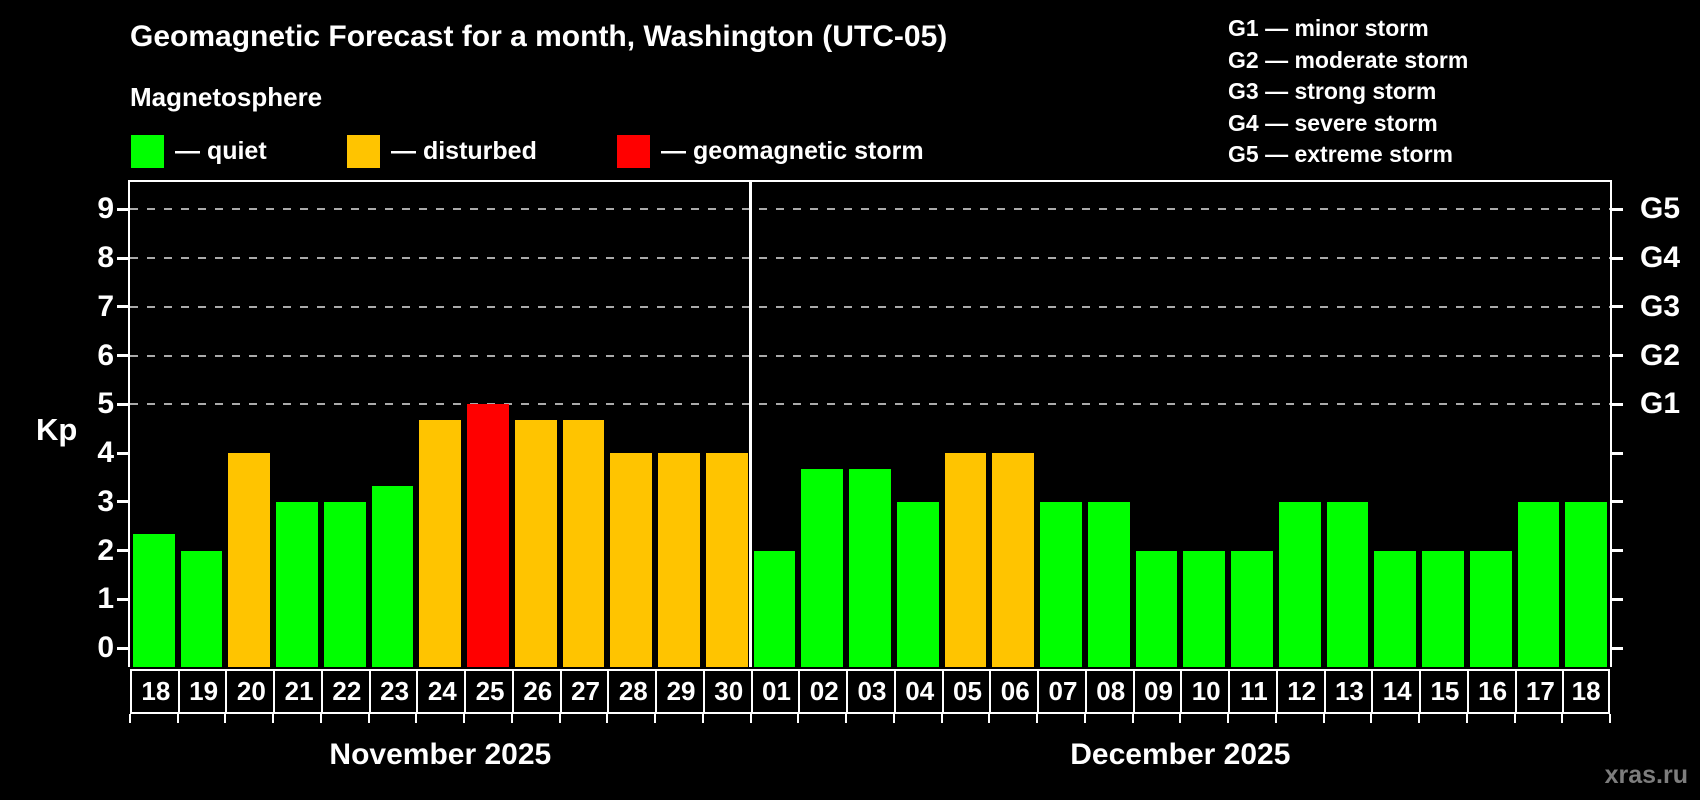 The height and width of the screenshot is (800, 1700). Describe the element at coordinates (751, 424) in the screenshot. I see `month-divider` at that location.